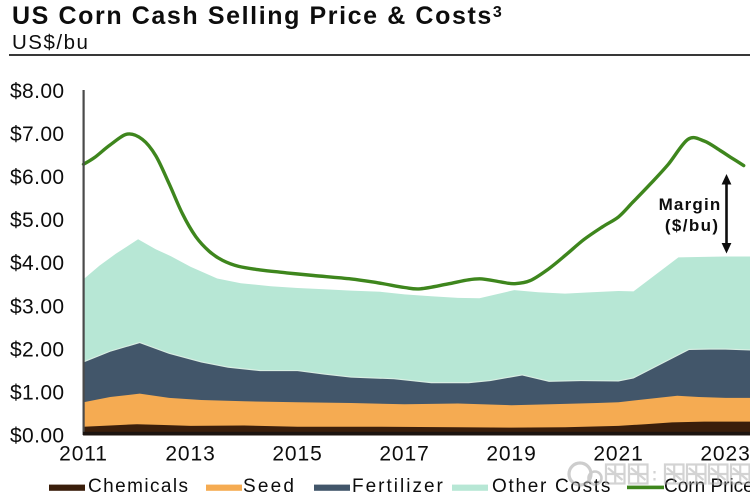 This screenshot has height=500, width=750. What do you see at coordinates (690, 204) in the screenshot?
I see `svg-text: Margin` at bounding box center [690, 204].